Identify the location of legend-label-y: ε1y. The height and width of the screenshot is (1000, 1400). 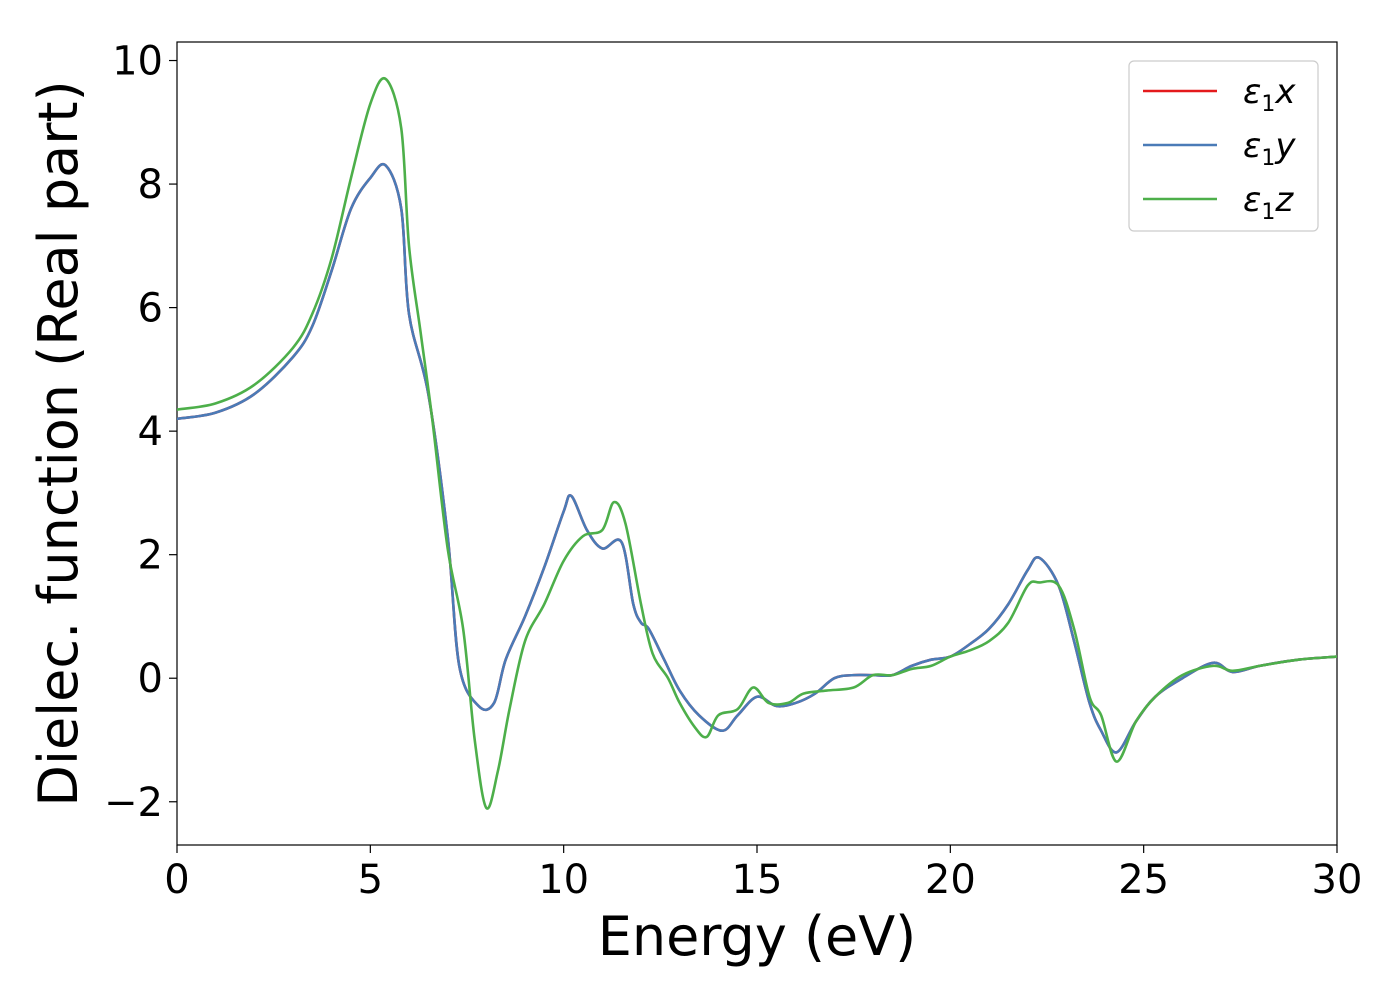
(1269, 148).